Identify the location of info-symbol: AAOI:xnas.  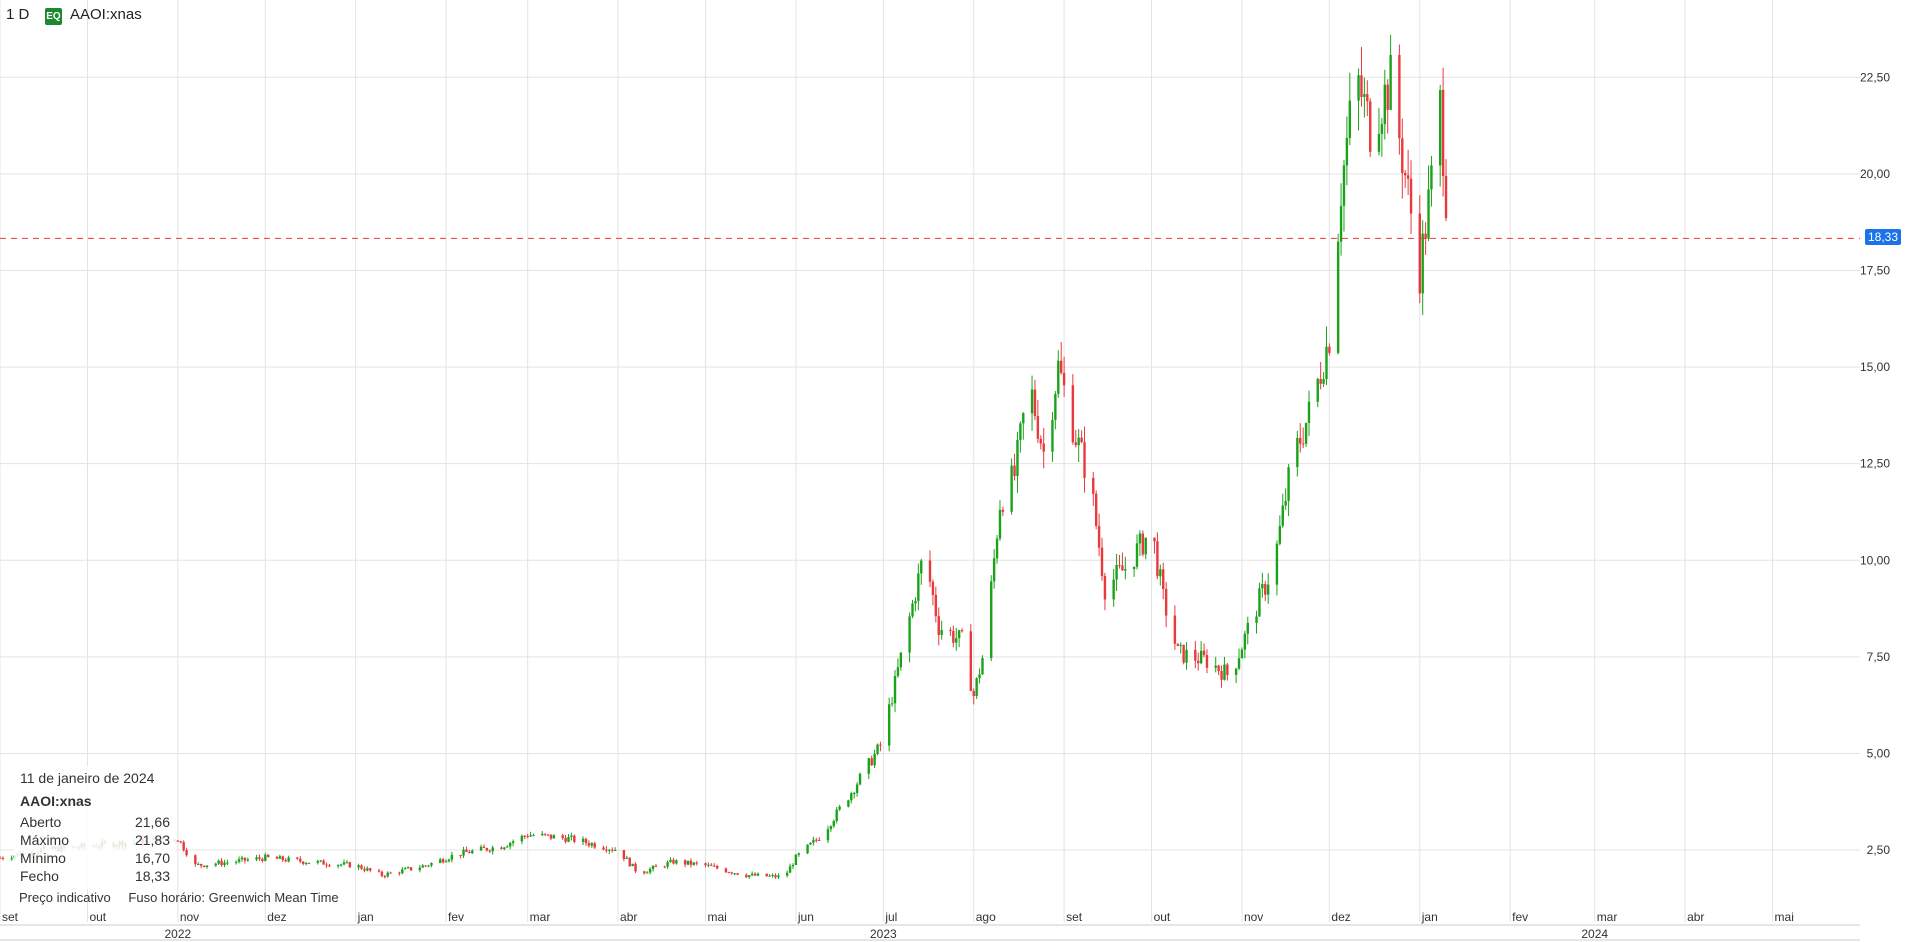
(56, 801).